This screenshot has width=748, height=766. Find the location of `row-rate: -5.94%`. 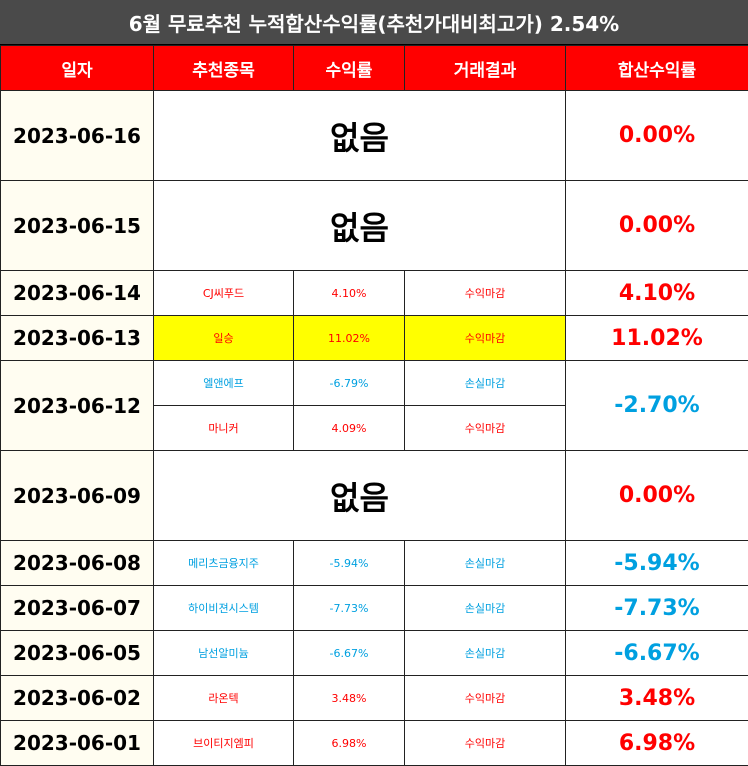

row-rate: -5.94% is located at coordinates (349, 563).